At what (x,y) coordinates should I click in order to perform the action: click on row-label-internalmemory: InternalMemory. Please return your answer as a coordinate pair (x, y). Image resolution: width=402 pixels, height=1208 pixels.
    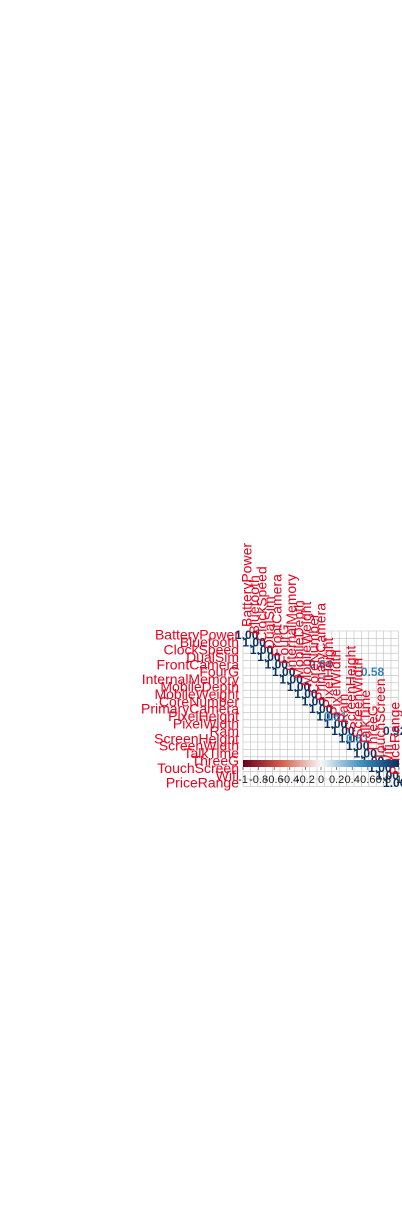
    Looking at the image, I should click on (190, 679).